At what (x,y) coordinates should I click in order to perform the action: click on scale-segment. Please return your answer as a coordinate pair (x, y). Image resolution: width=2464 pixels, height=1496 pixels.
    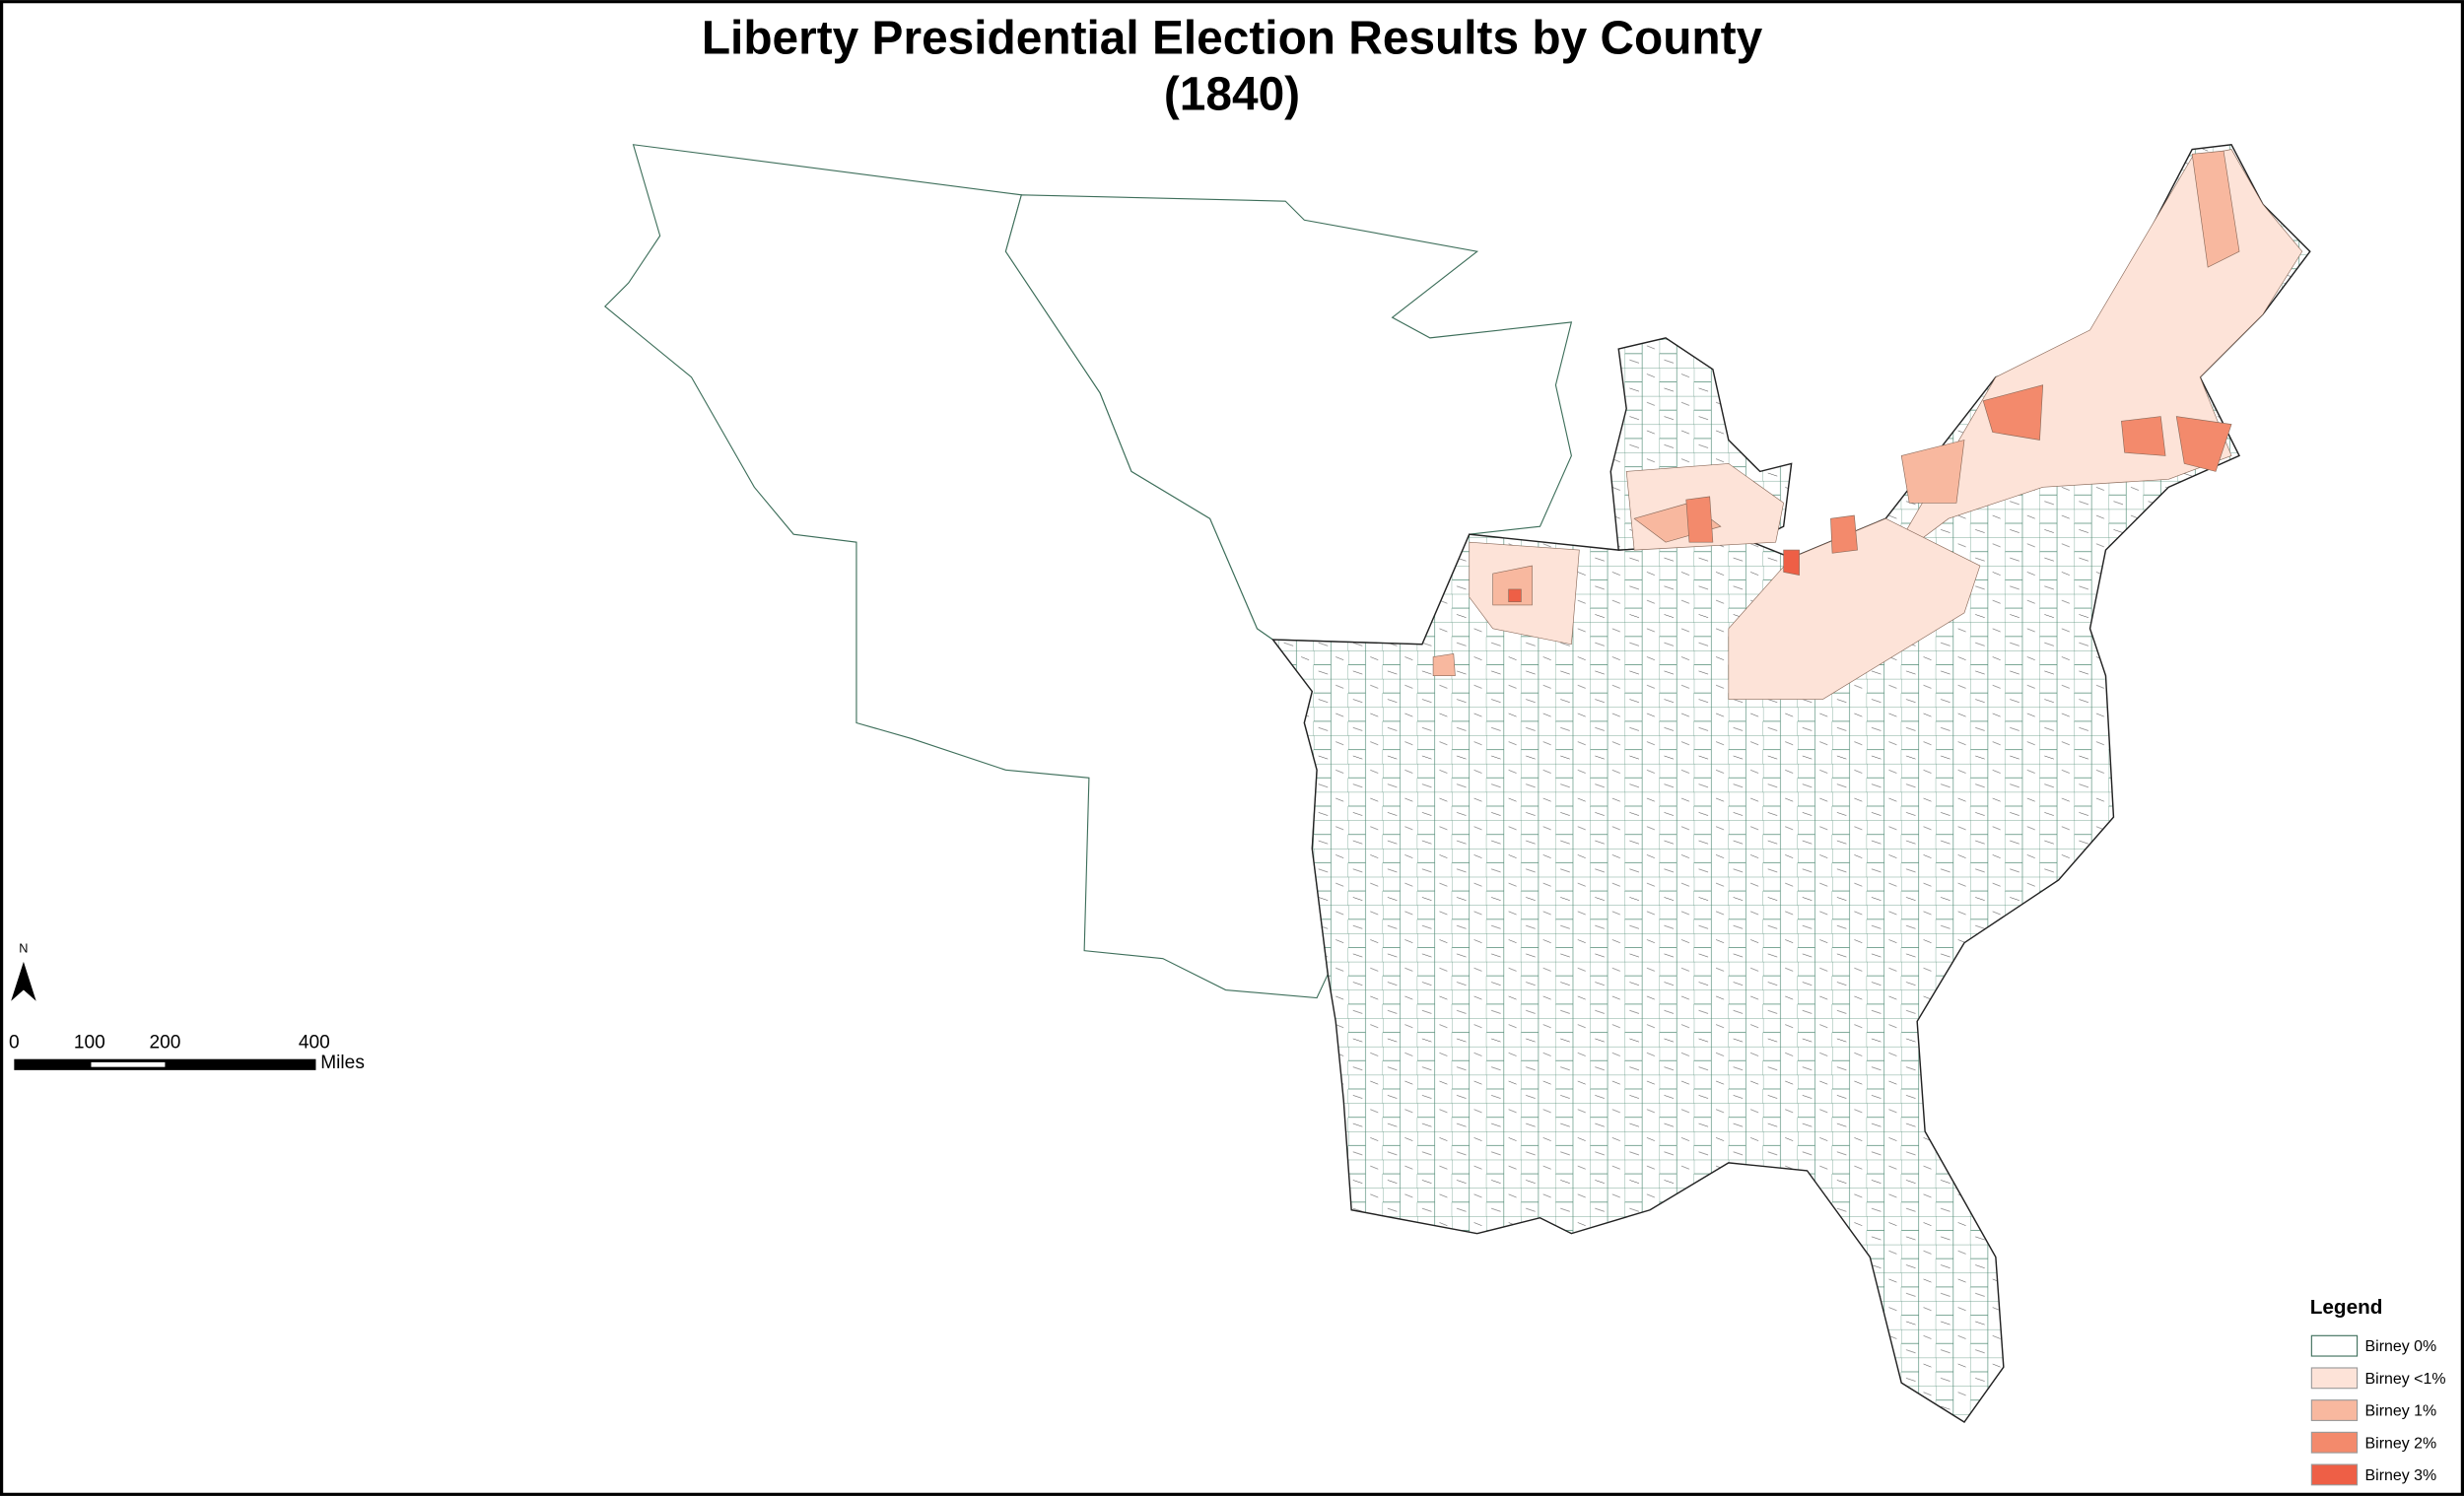
    Looking at the image, I should click on (128, 1064).